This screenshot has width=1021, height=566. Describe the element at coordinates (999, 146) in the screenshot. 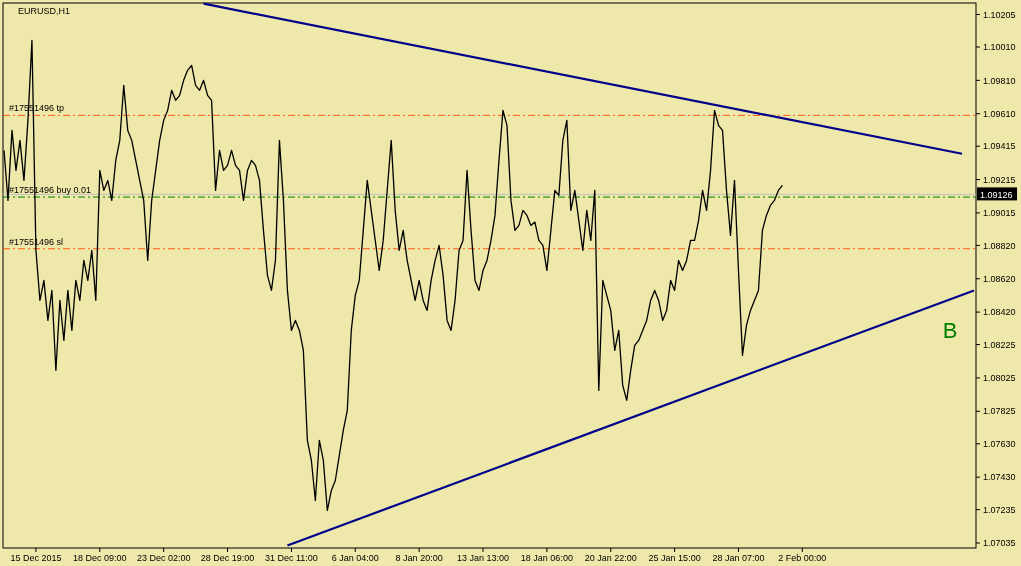

I see `y-tick-label: 1.09415` at that location.